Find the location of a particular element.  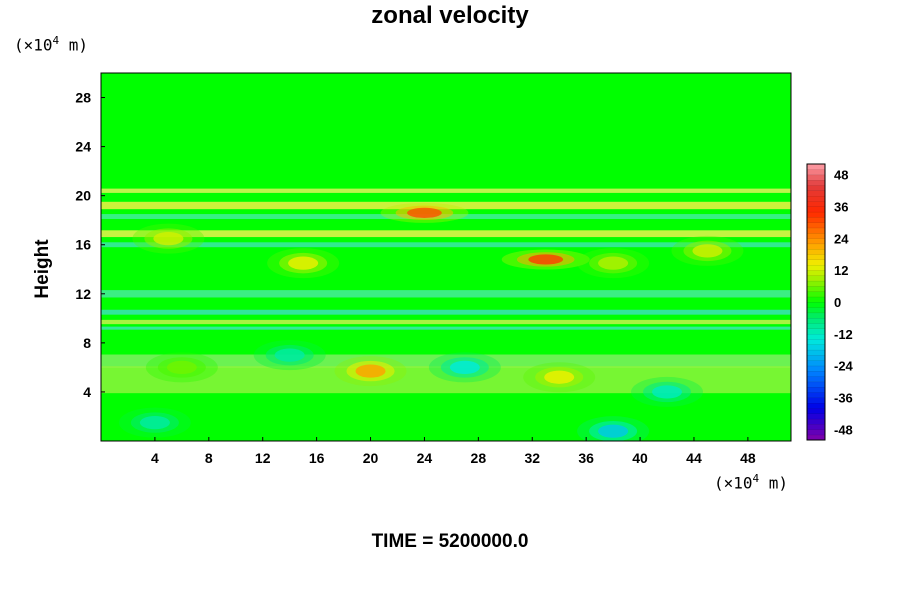

x-tick-label: 12 is located at coordinates (263, 458).